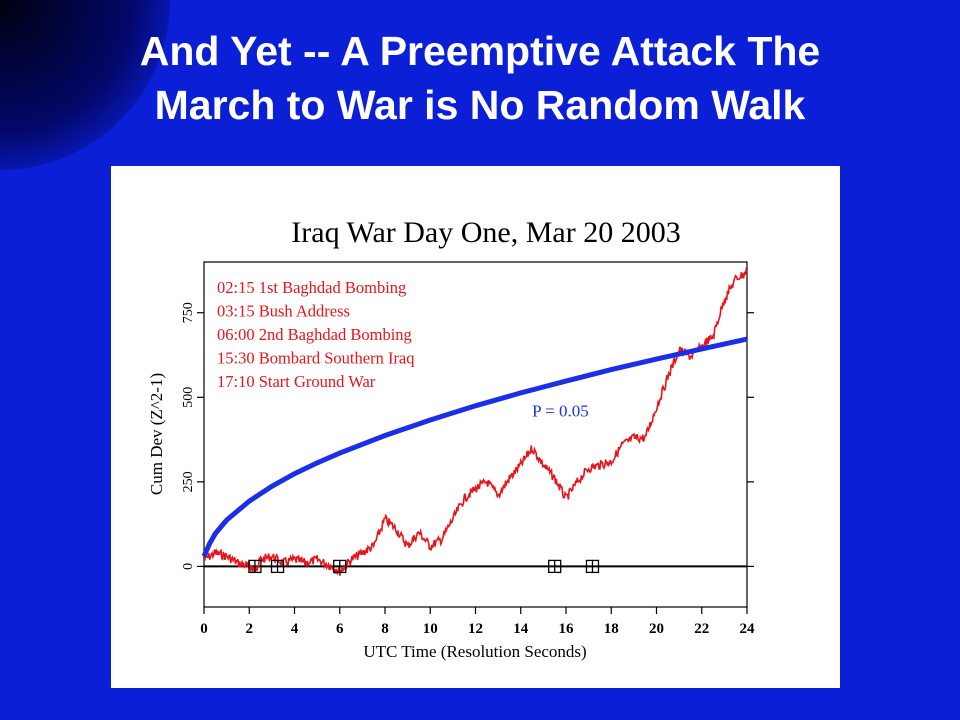  Describe the element at coordinates (188, 312) in the screenshot. I see `y-tick-label: 750` at that location.